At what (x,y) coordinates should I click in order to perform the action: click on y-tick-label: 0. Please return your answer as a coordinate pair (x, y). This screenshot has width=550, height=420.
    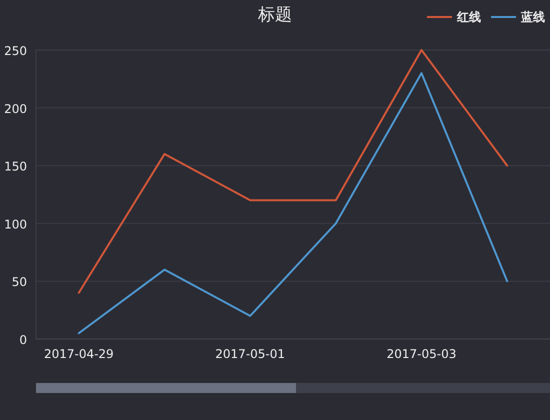
    Looking at the image, I should click on (23, 340).